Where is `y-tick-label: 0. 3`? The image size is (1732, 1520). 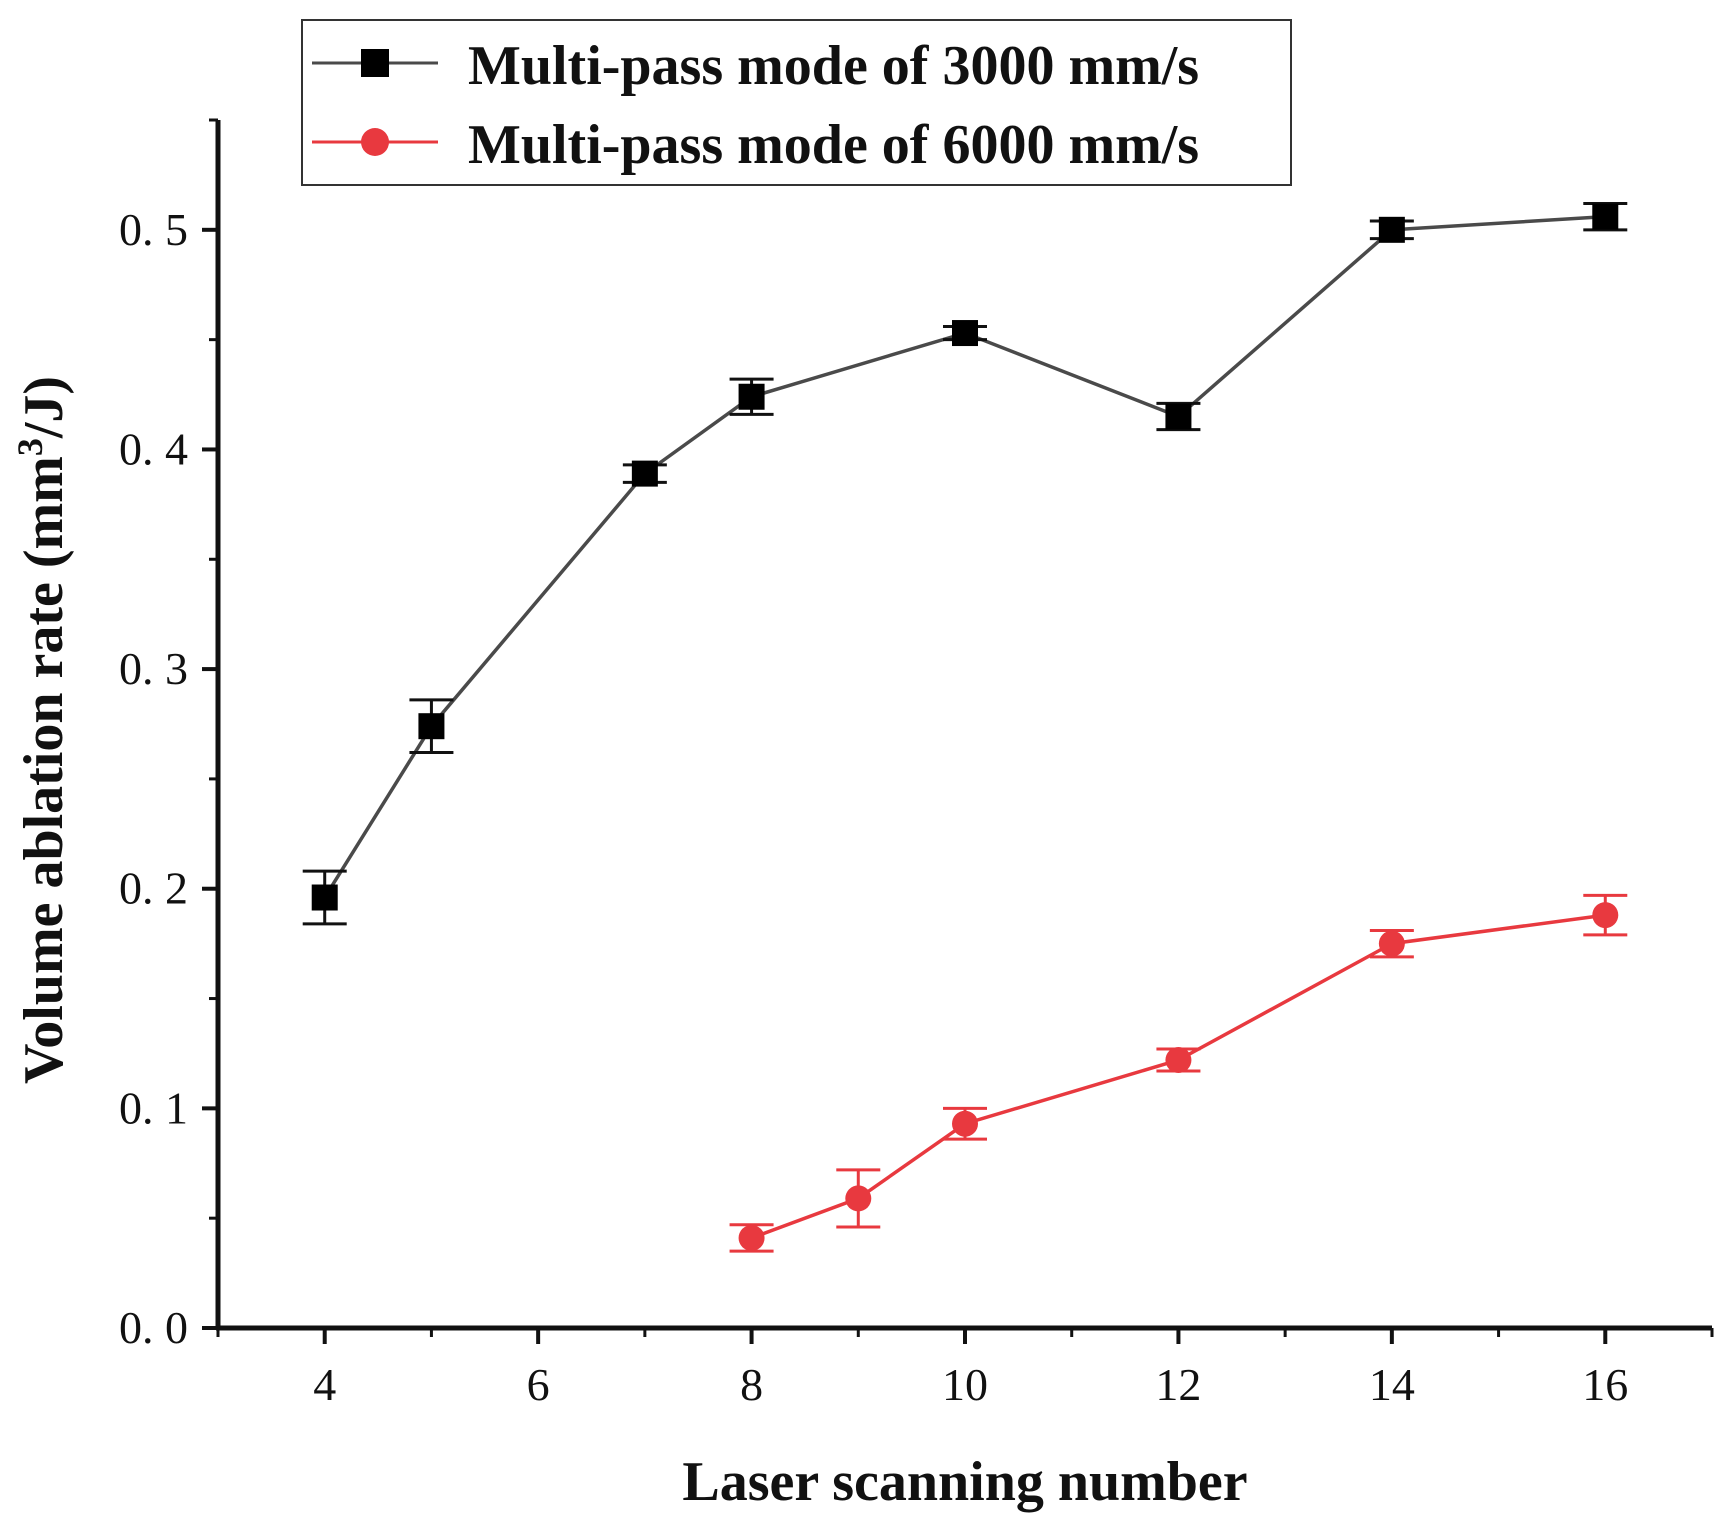 y-tick-label: 0. 3 is located at coordinates (153, 668).